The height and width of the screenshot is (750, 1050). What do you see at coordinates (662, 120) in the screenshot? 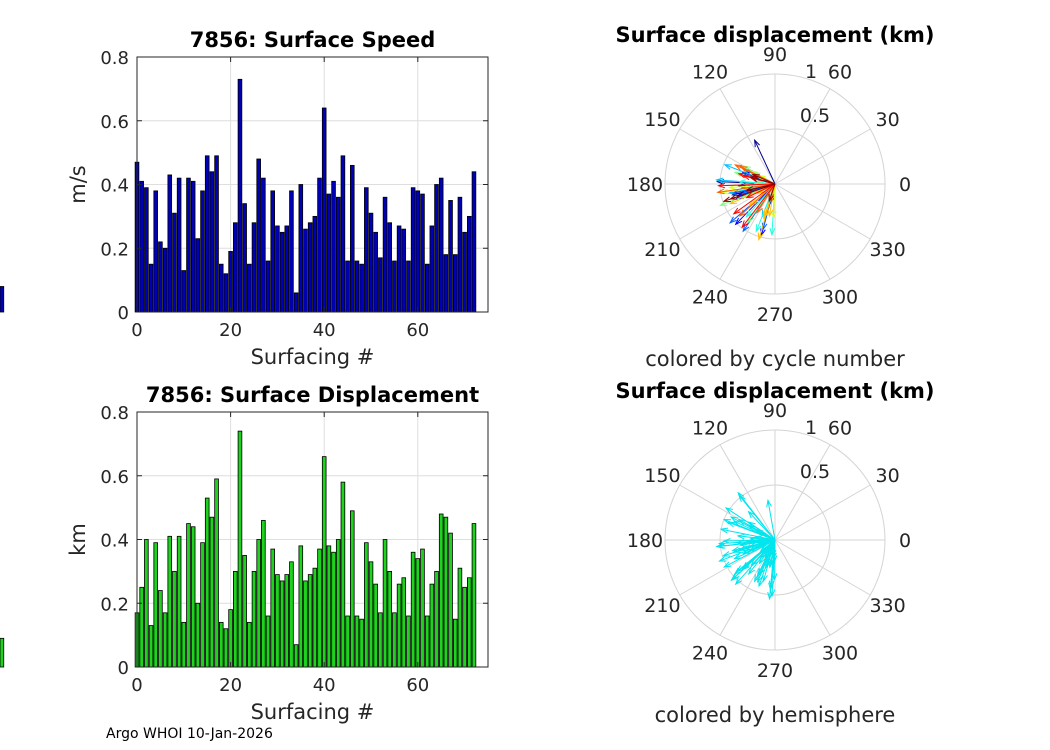
I see `polar-cycle-angle-label: 150` at bounding box center [662, 120].